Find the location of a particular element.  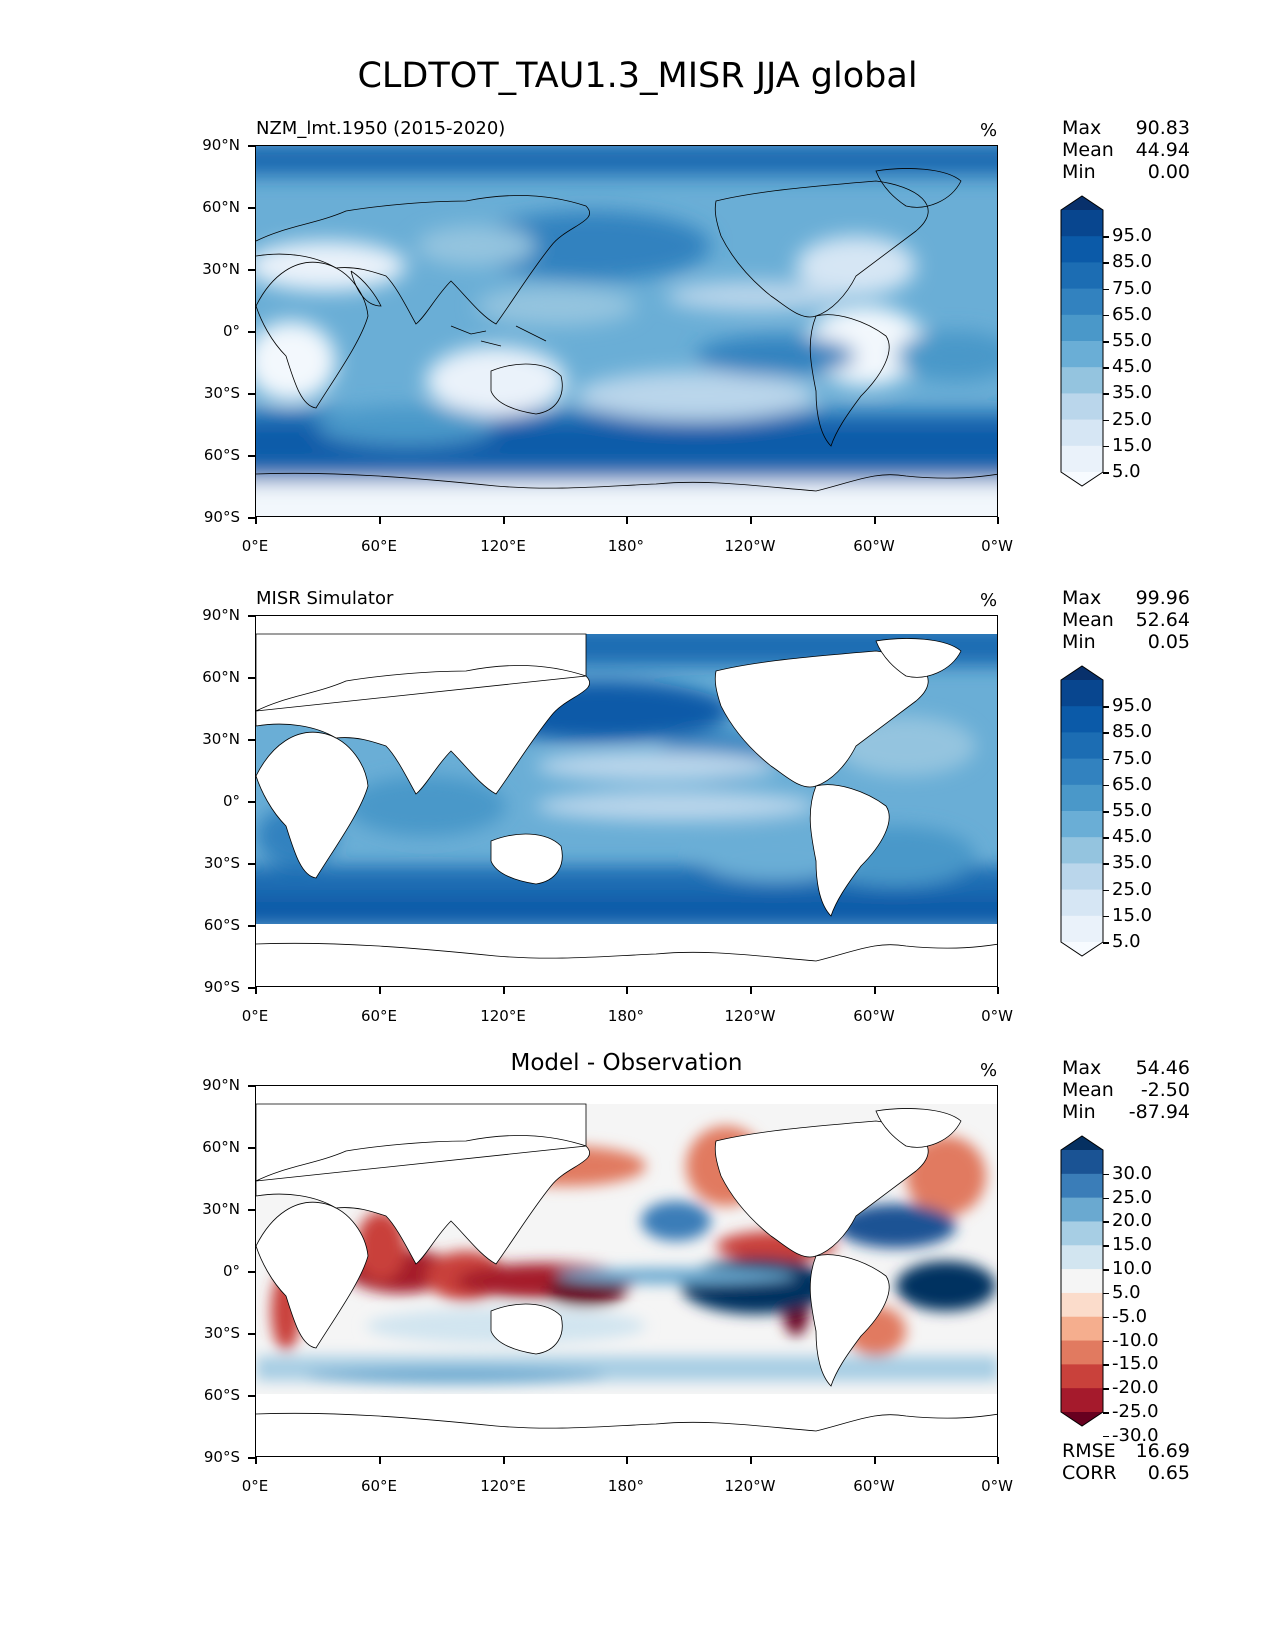

y-tick-label: 60°S is located at coordinates (221, 925).